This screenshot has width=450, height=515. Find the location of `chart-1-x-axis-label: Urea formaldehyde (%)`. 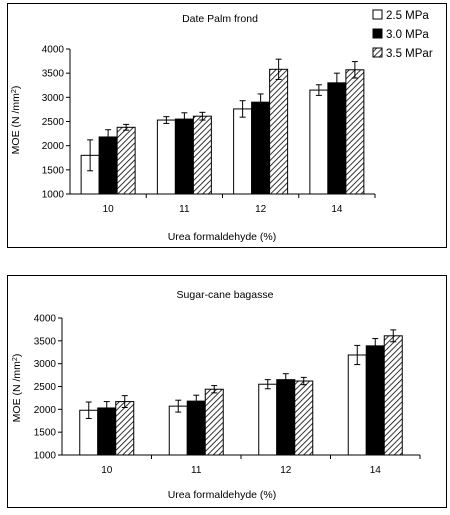

chart-1-x-axis-label: Urea formaldehyde (%) is located at coordinates (222, 237).